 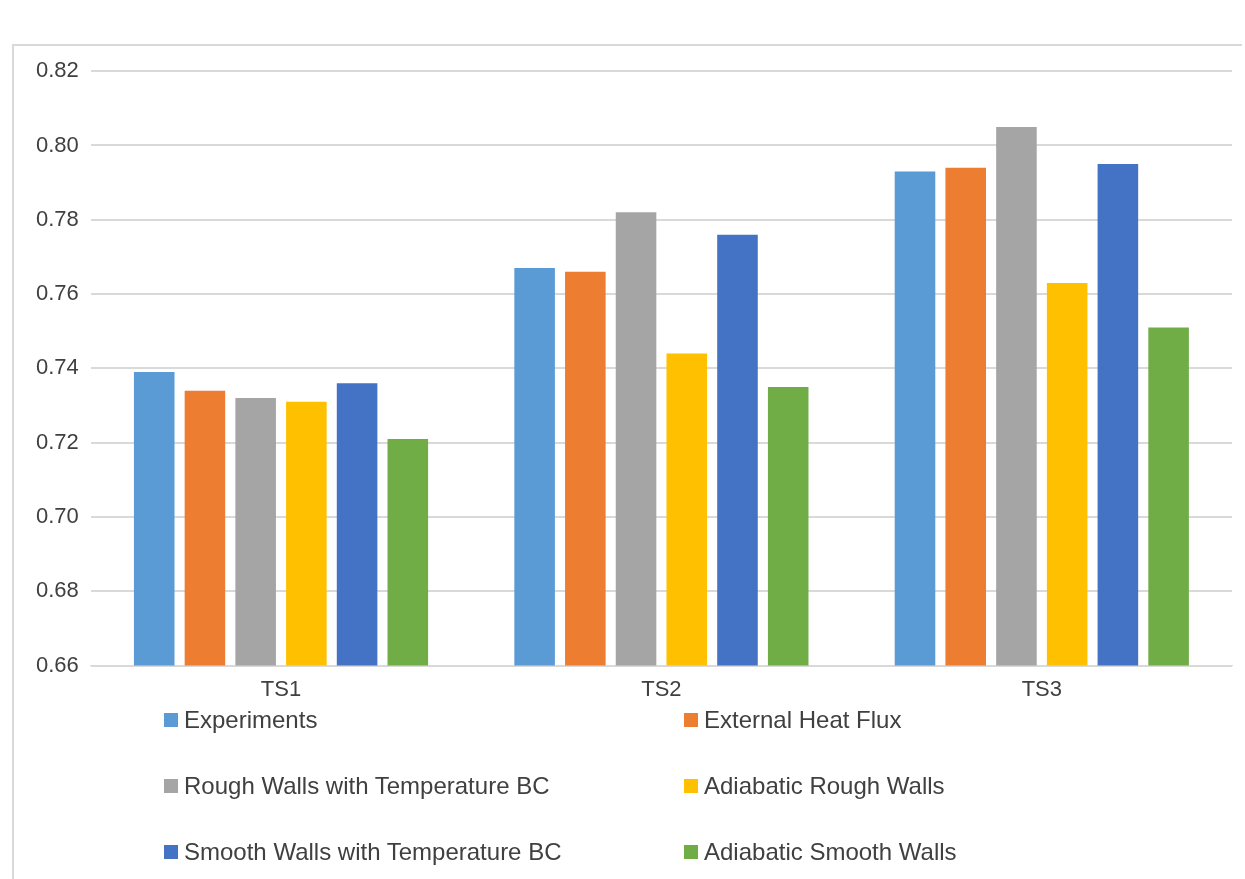 I want to click on y-tick-label: 0.80, so click(x=57, y=144).